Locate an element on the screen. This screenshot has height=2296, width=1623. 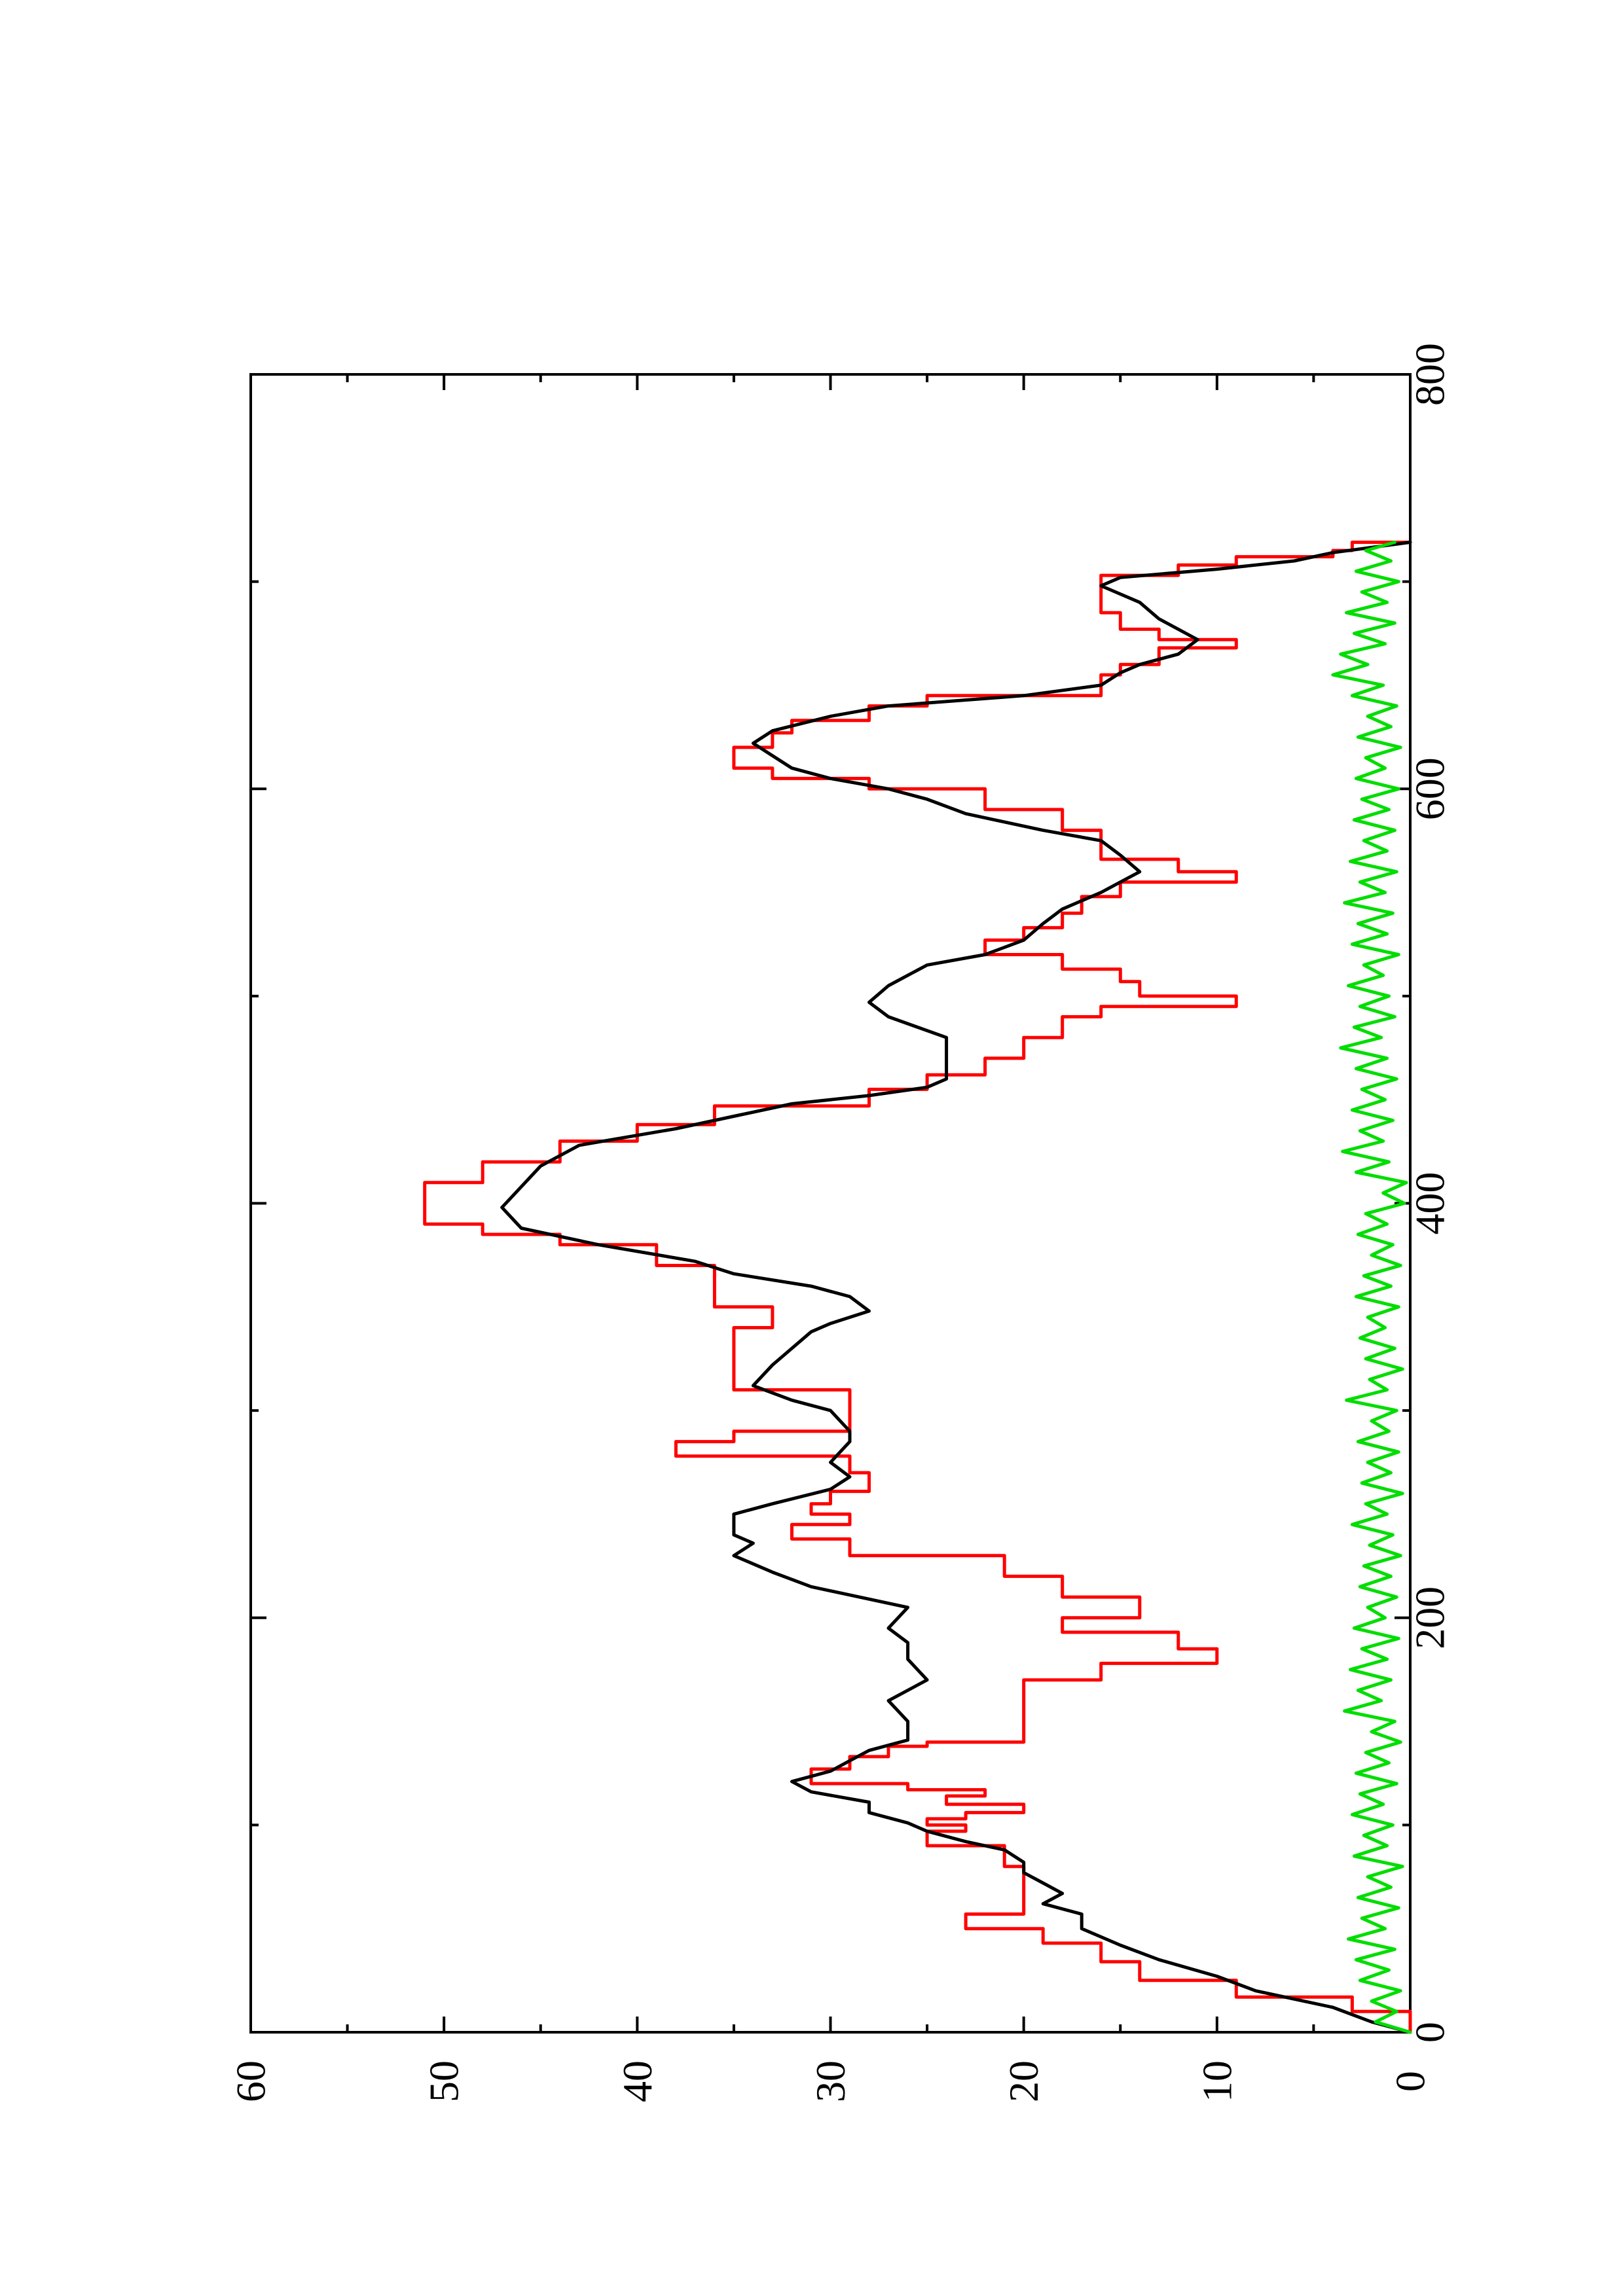
y-tick-label: 40 is located at coordinates (637, 2081).